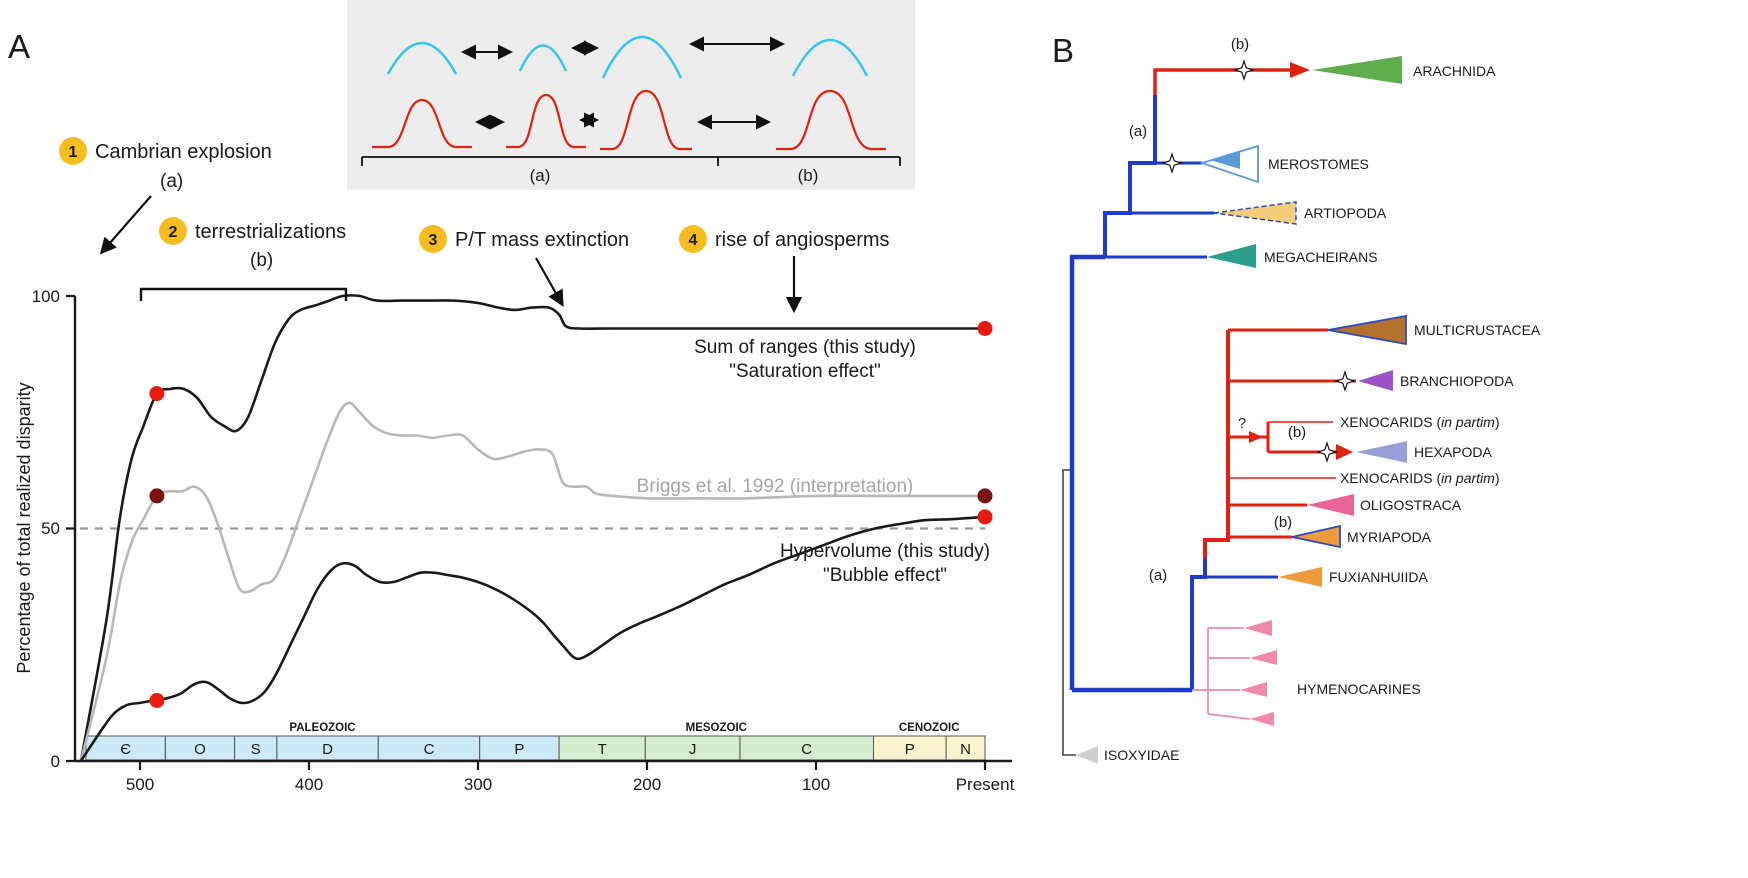 This screenshot has height=878, width=1748. I want to click on annotation-3-label: P/T mass extinction, so click(542, 240).